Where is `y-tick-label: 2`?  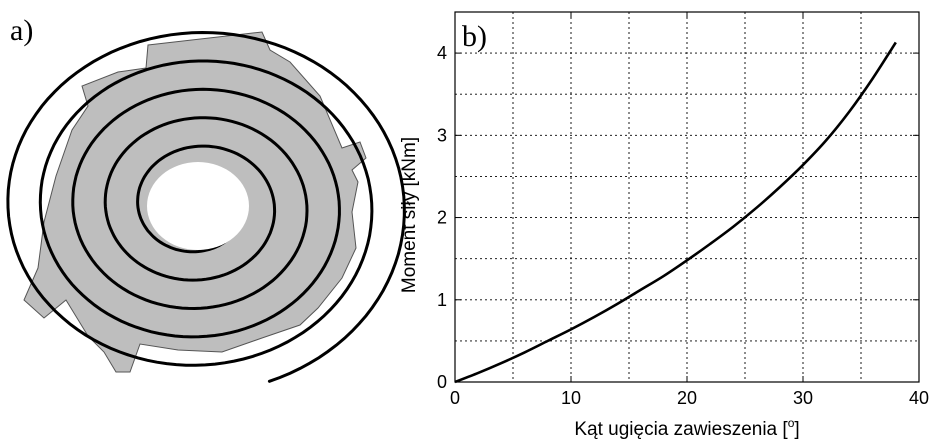
y-tick-label: 2 is located at coordinates (442, 218).